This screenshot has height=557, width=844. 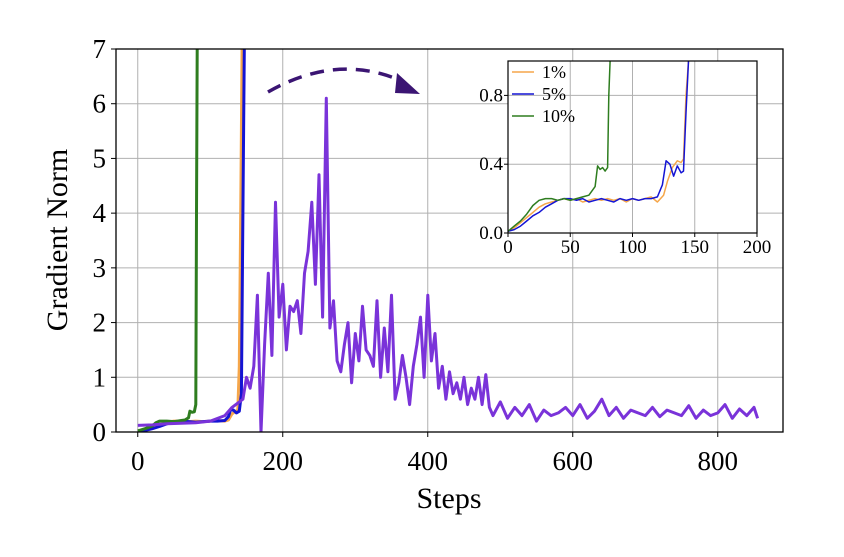 I want to click on annotation-arrow, so click(x=343, y=80).